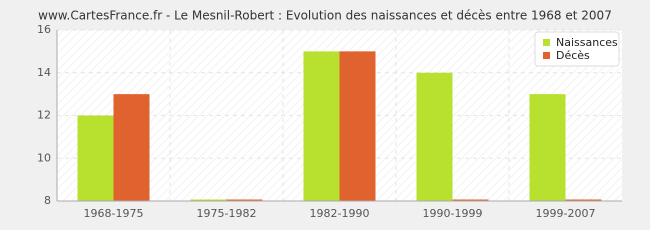  Describe the element at coordinates (44, 157) in the screenshot. I see `y-tick-label: 10` at that location.